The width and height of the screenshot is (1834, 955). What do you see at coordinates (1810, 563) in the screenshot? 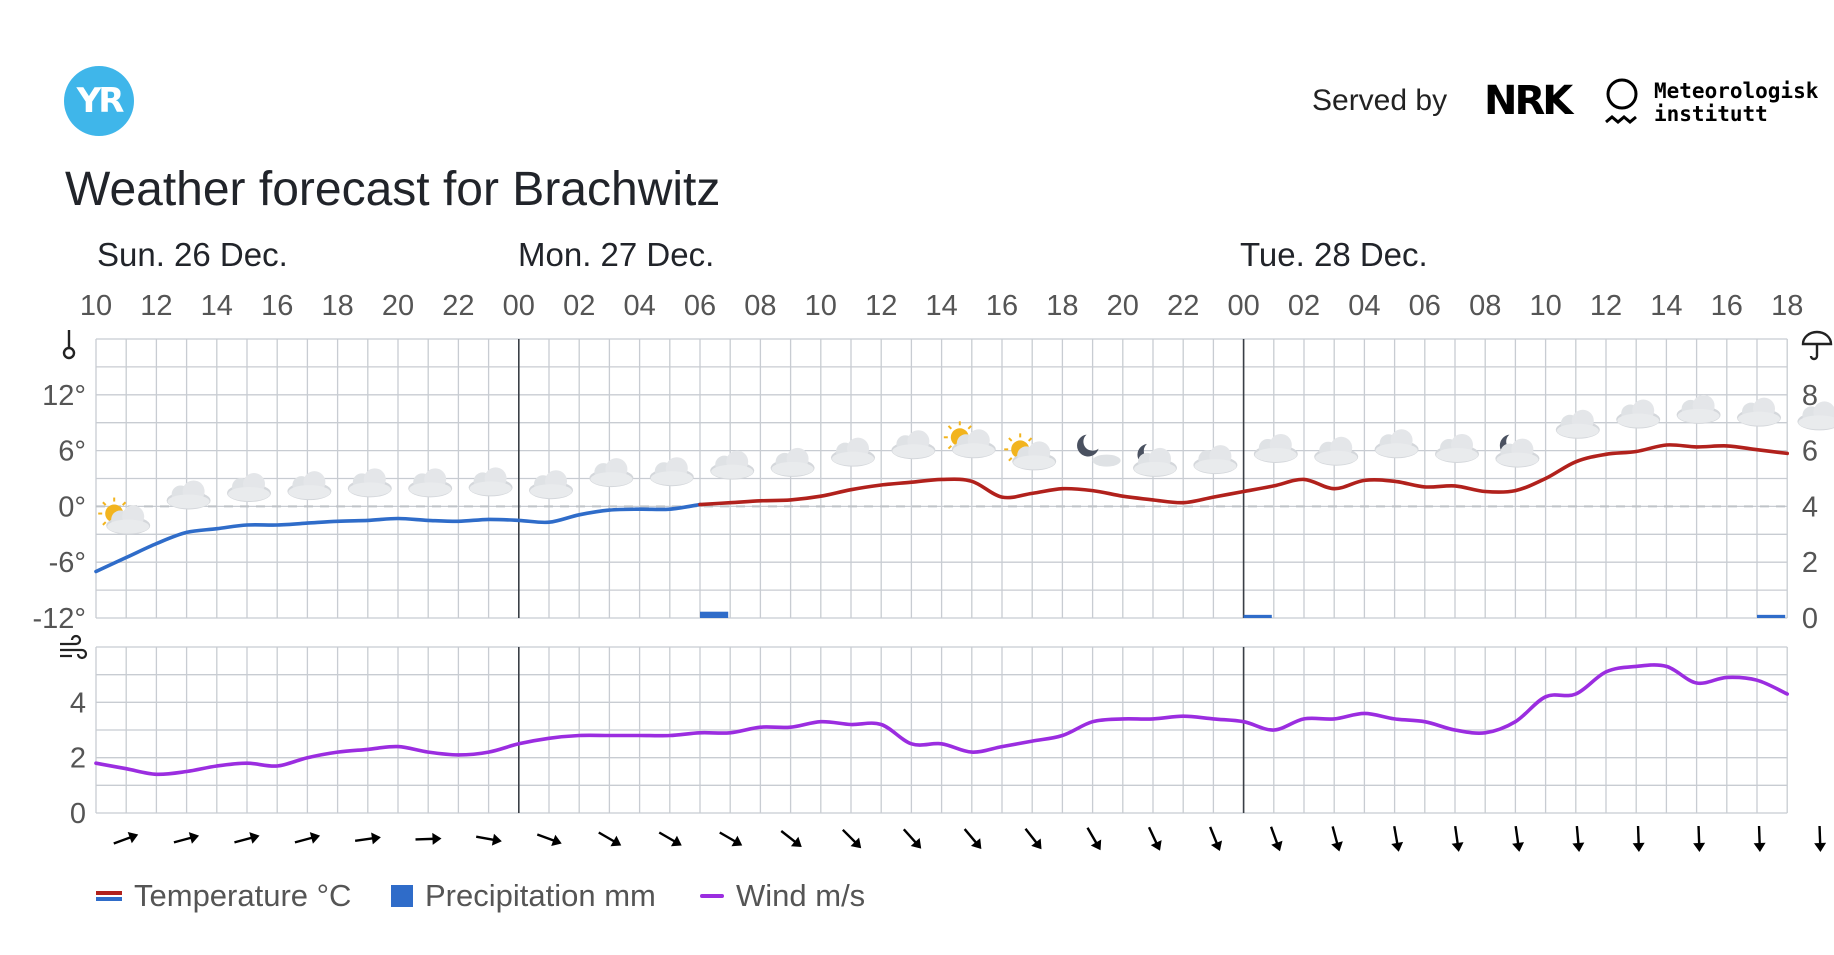
I see `precip-tick-label: 2` at bounding box center [1810, 563].